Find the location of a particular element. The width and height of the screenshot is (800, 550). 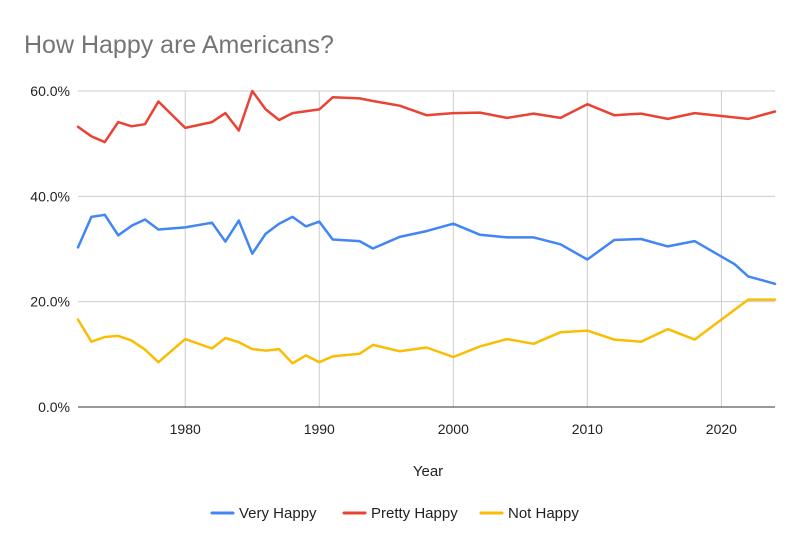

y-tick-label: 60.0% is located at coordinates (50, 91).